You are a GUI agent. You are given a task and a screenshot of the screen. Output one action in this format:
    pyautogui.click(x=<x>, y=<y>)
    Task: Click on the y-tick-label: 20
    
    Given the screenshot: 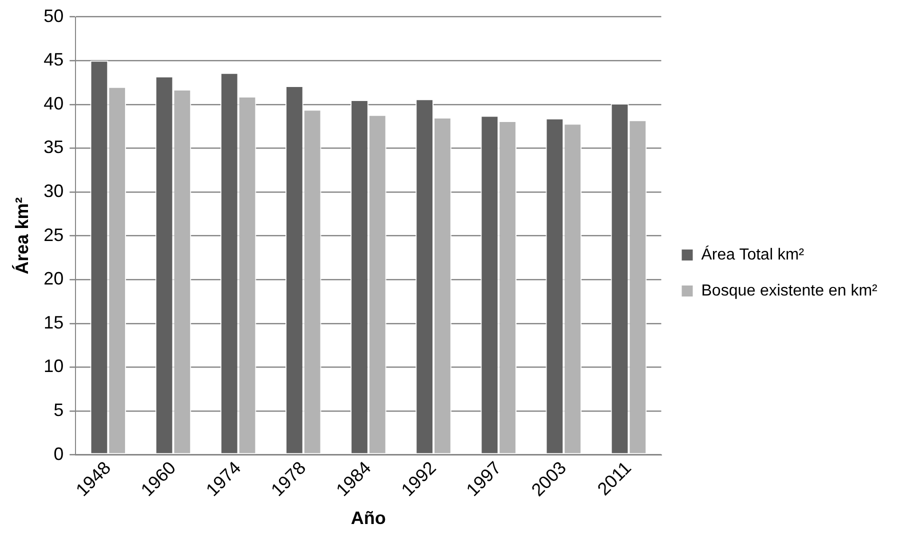 What is the action you would take?
    pyautogui.click(x=54, y=278)
    